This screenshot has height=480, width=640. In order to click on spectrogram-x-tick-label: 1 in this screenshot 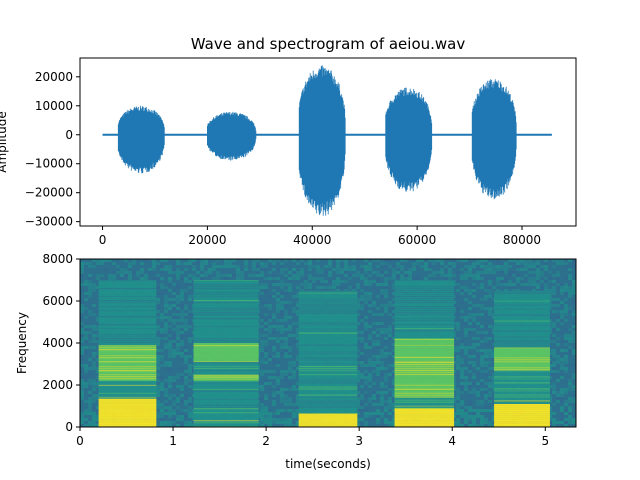, I will do `click(173, 441)`.